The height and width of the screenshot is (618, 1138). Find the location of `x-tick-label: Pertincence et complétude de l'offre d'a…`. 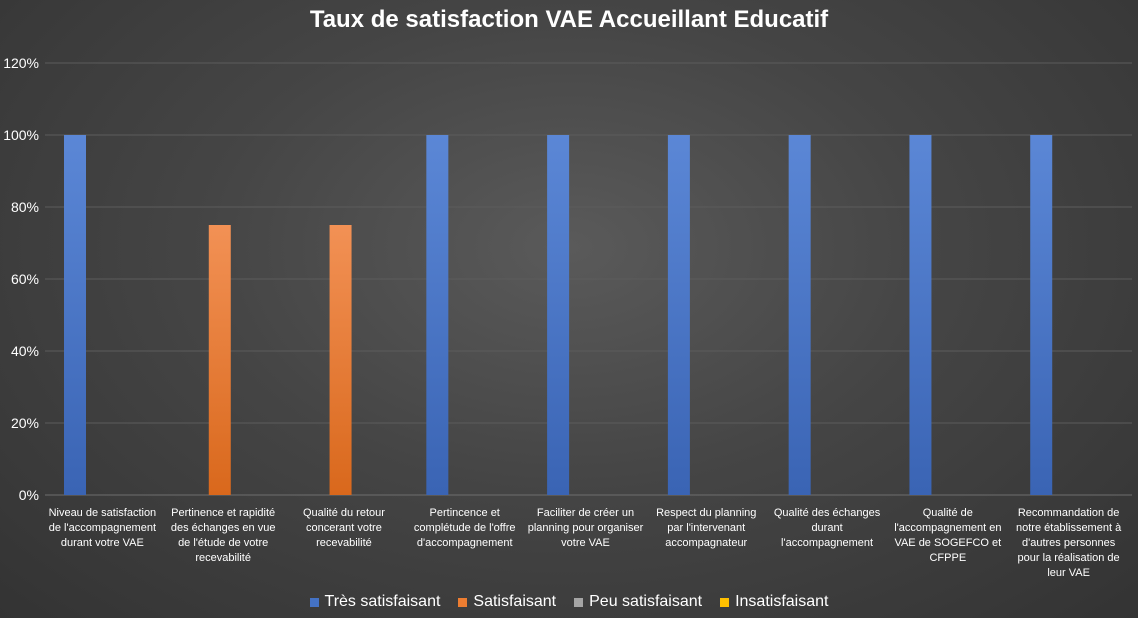

x-tick-label: Pertincence et complétude de l'offre d'a… is located at coordinates (464, 528).